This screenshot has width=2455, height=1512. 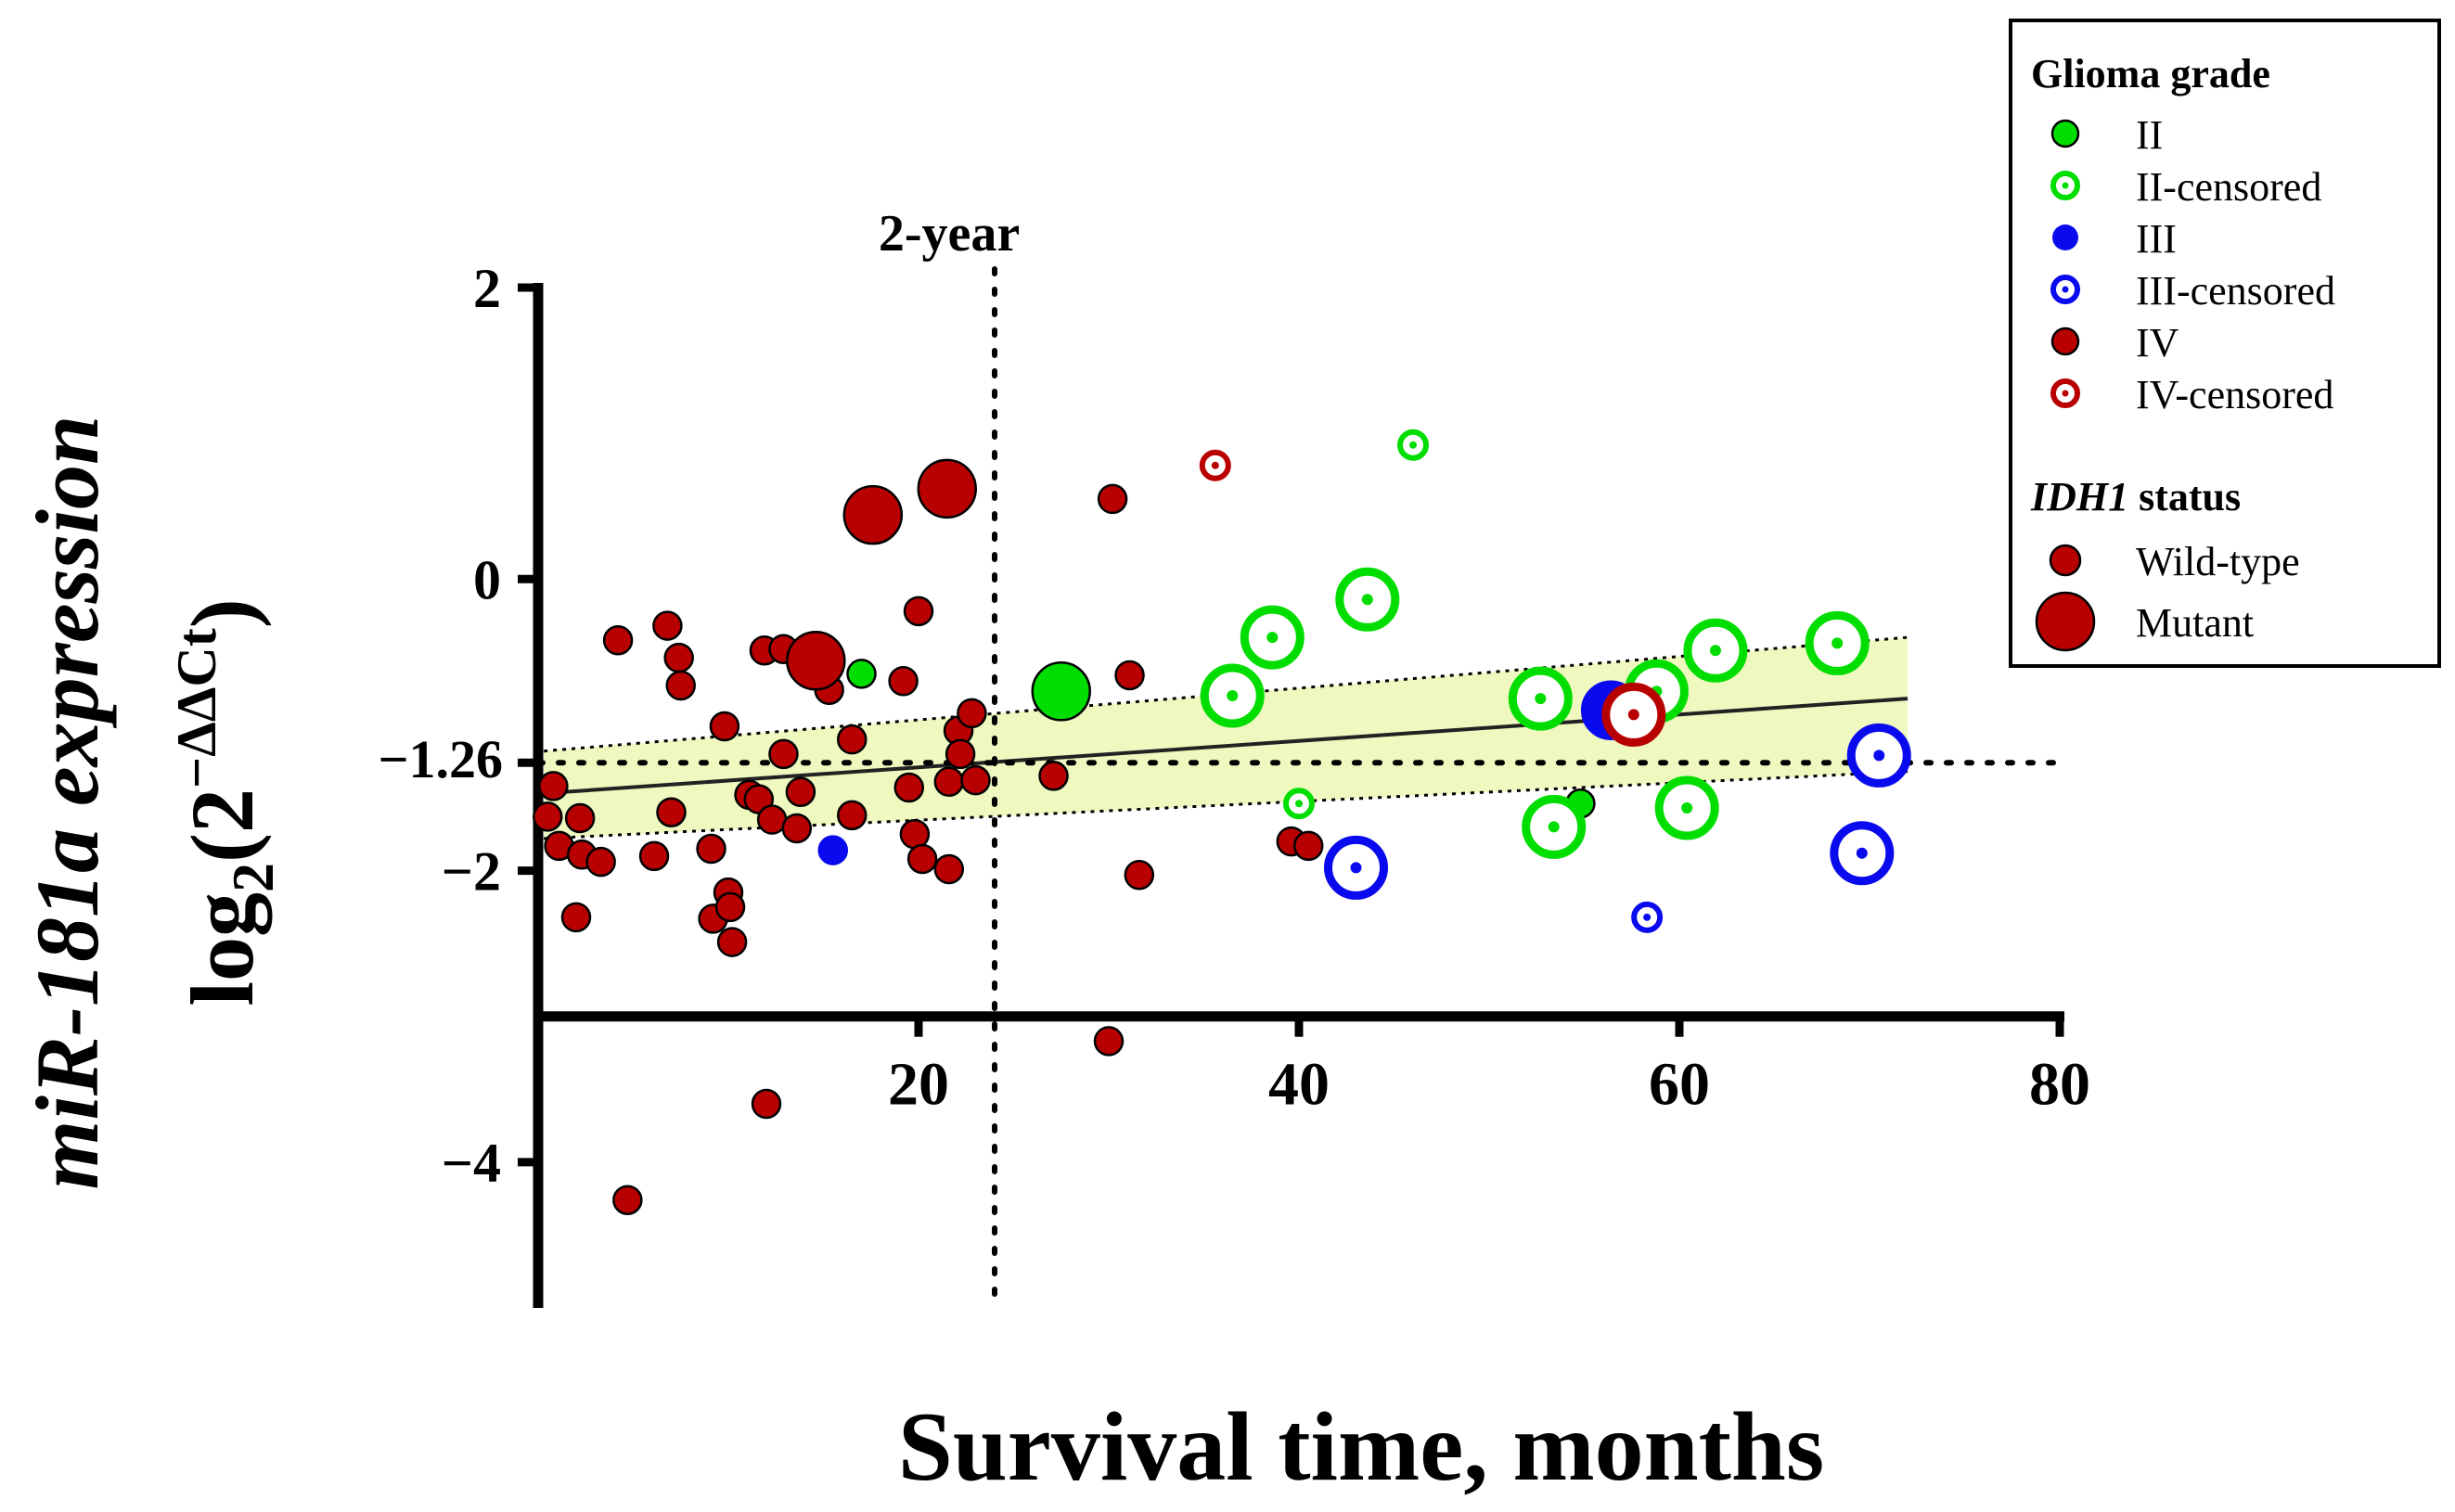 I want to click on x-axis-title: Survival time, months, so click(x=1361, y=1446).